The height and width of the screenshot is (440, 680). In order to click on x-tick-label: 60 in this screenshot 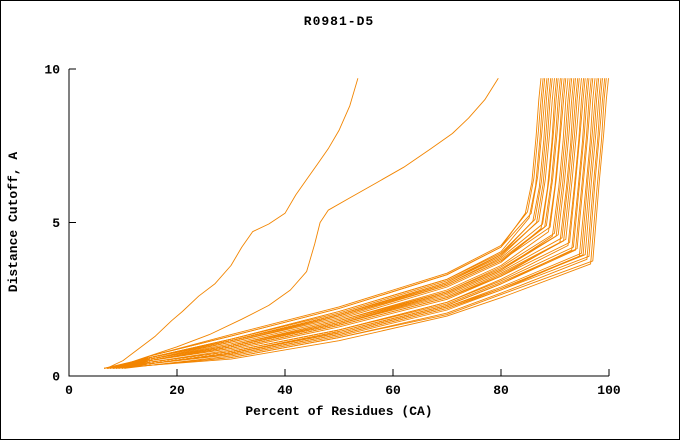, I will do `click(393, 390)`.